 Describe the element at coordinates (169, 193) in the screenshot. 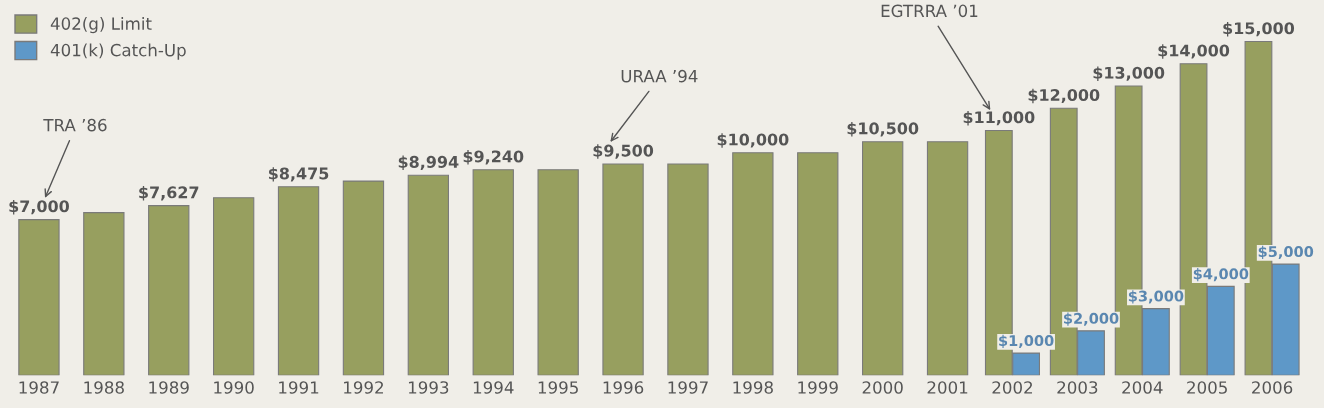

I see `data-label: $7,627` at that location.